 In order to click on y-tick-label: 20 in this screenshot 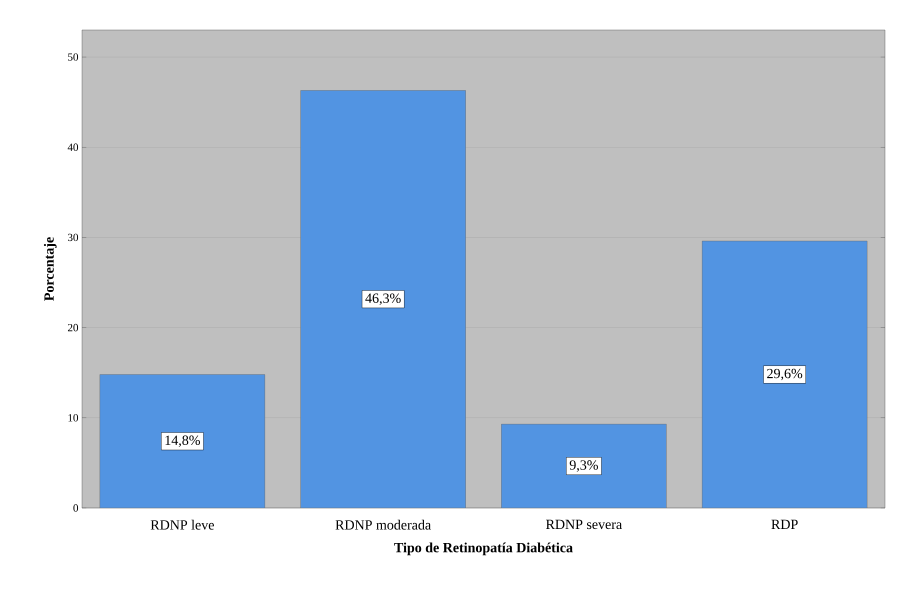, I will do `click(73, 328)`.